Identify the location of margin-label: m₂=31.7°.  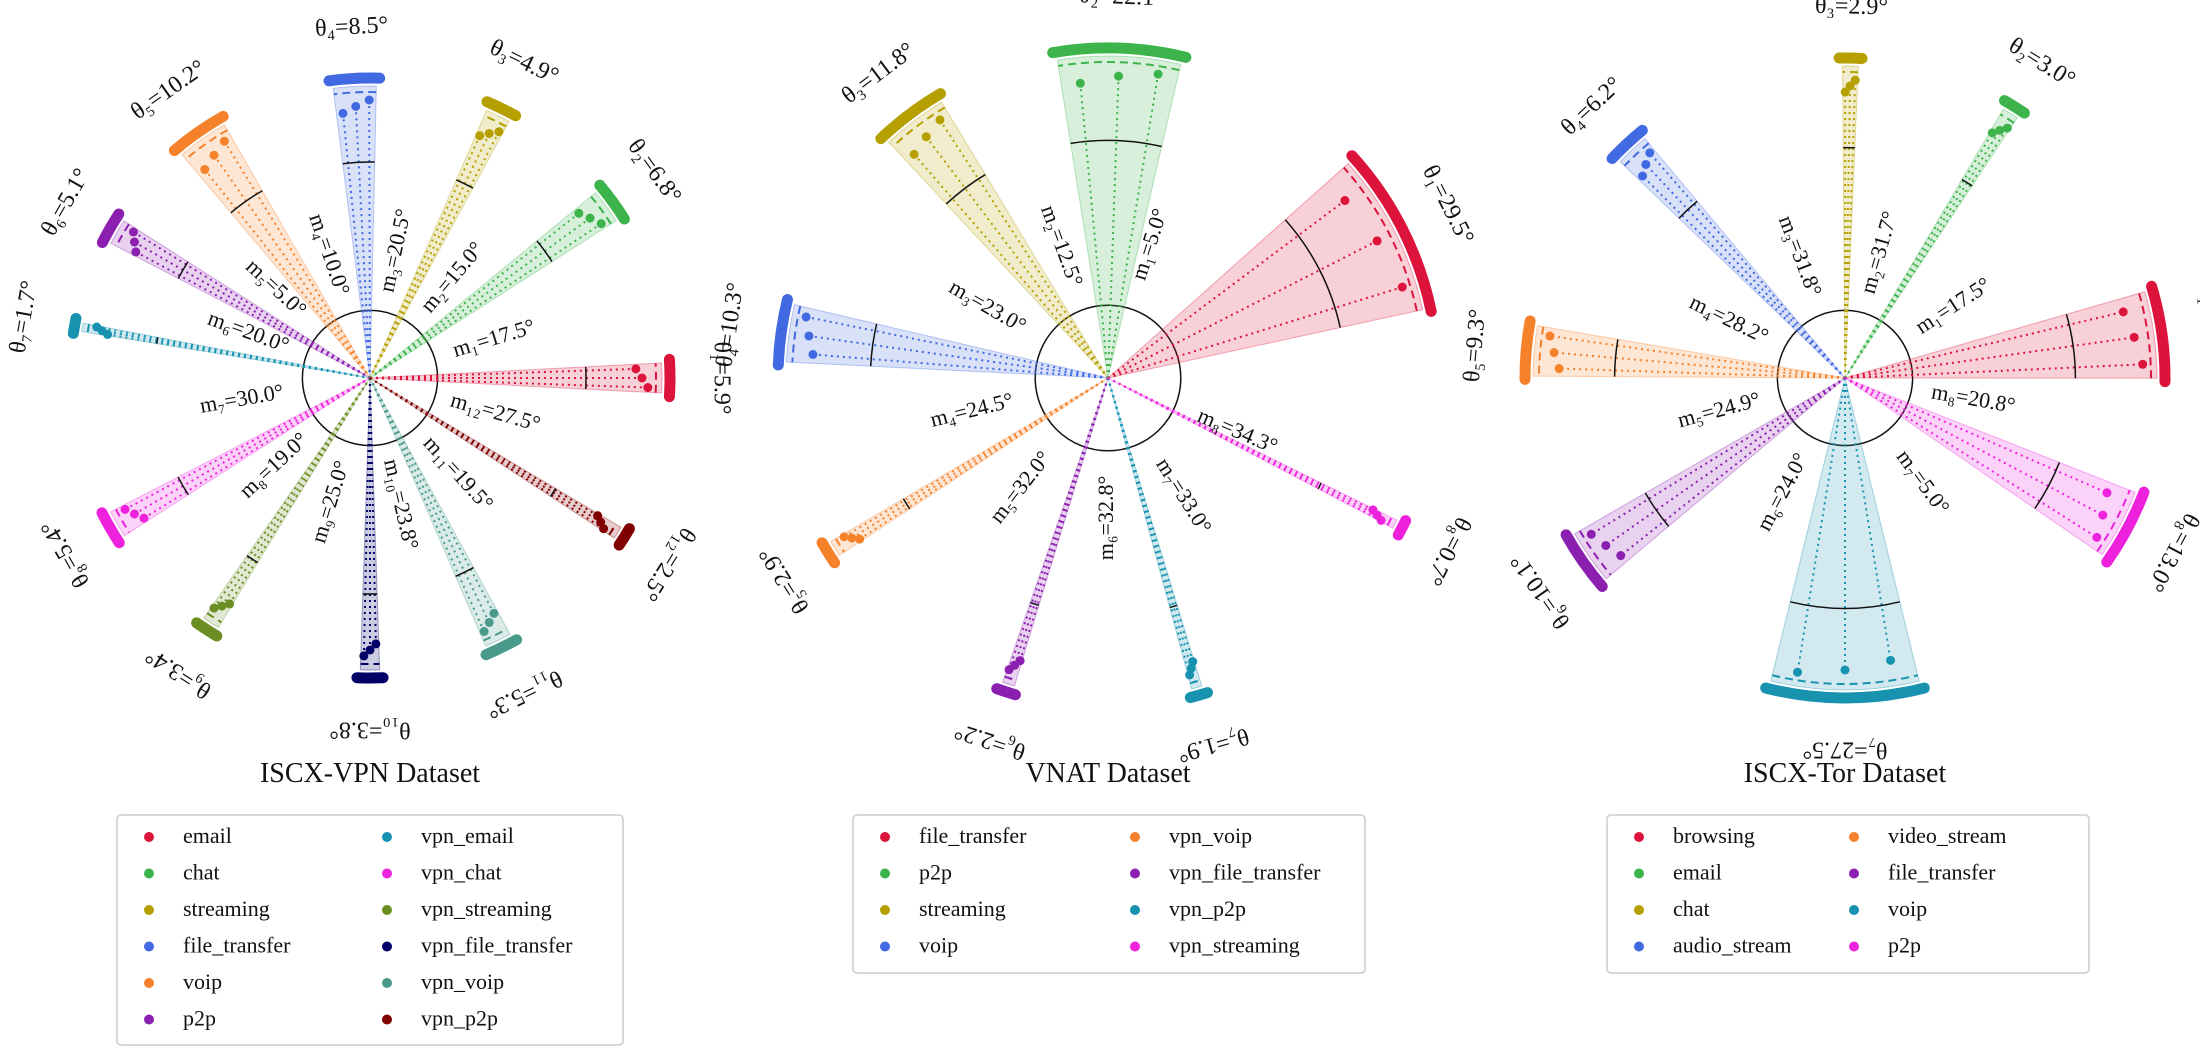
(1878, 252).